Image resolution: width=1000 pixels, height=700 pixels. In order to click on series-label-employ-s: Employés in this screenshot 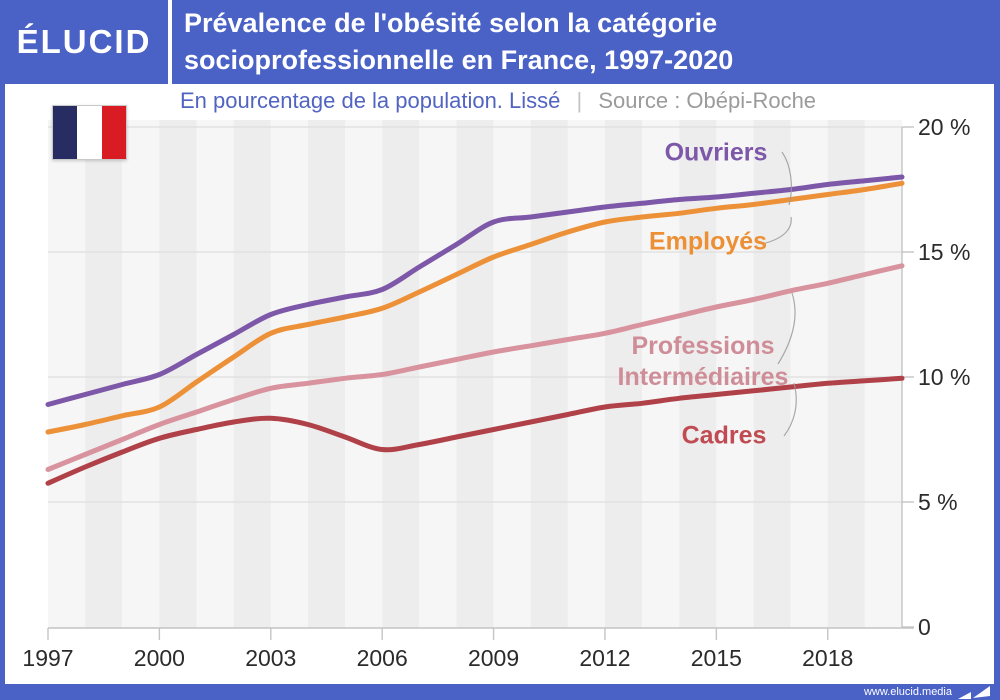, I will do `click(708, 242)`.